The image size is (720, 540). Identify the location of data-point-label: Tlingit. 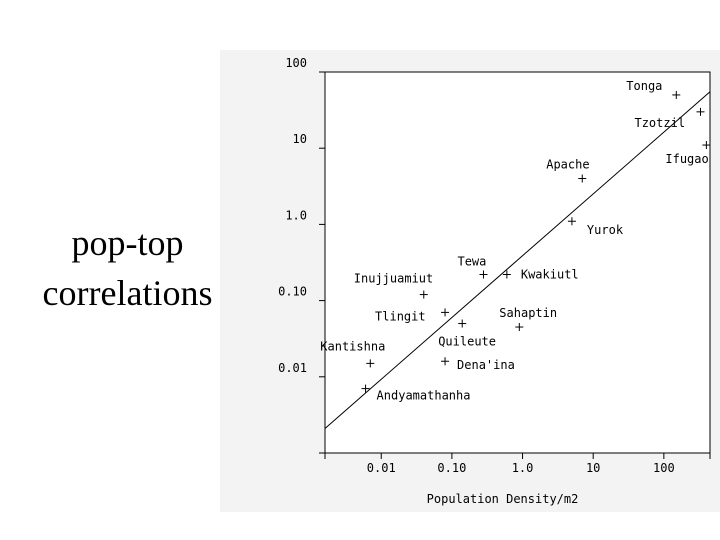
(400, 316).